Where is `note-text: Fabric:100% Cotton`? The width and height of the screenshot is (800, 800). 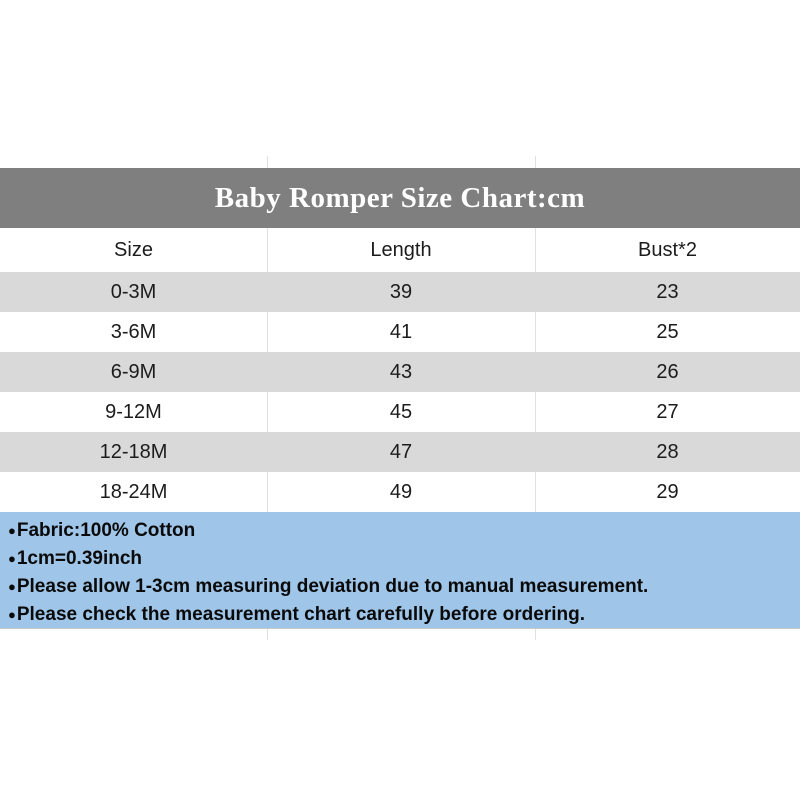
note-text: Fabric:100% Cotton is located at coordinates (106, 530).